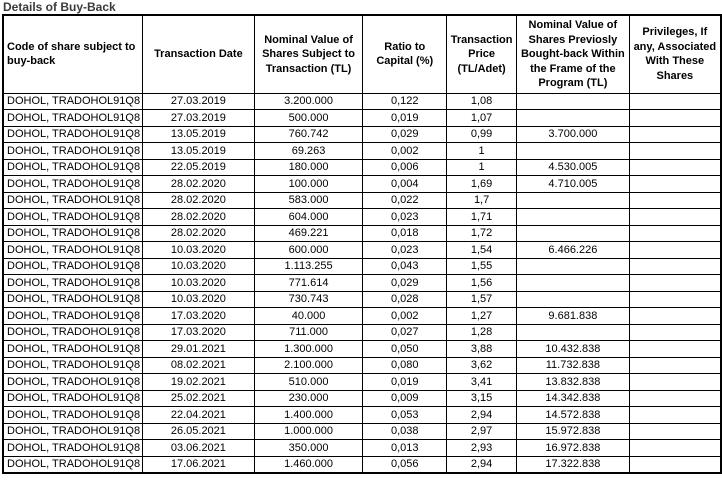 The image size is (722, 493). What do you see at coordinates (482, 464) in the screenshot?
I see `cell: 2,94` at bounding box center [482, 464].